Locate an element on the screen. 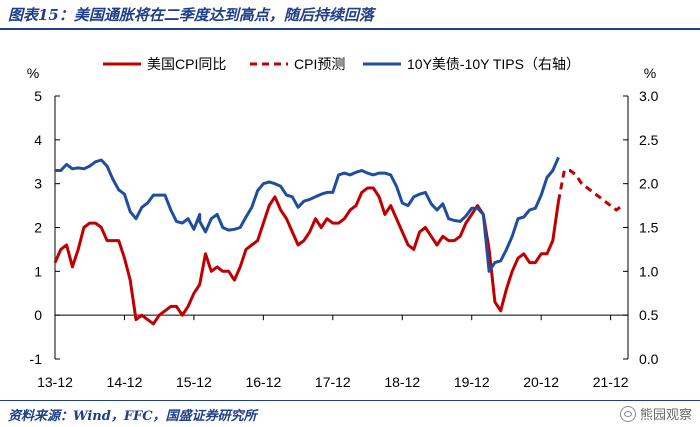 This screenshot has width=700, height=427. y-right-tick-label: 0.0 is located at coordinates (649, 359).